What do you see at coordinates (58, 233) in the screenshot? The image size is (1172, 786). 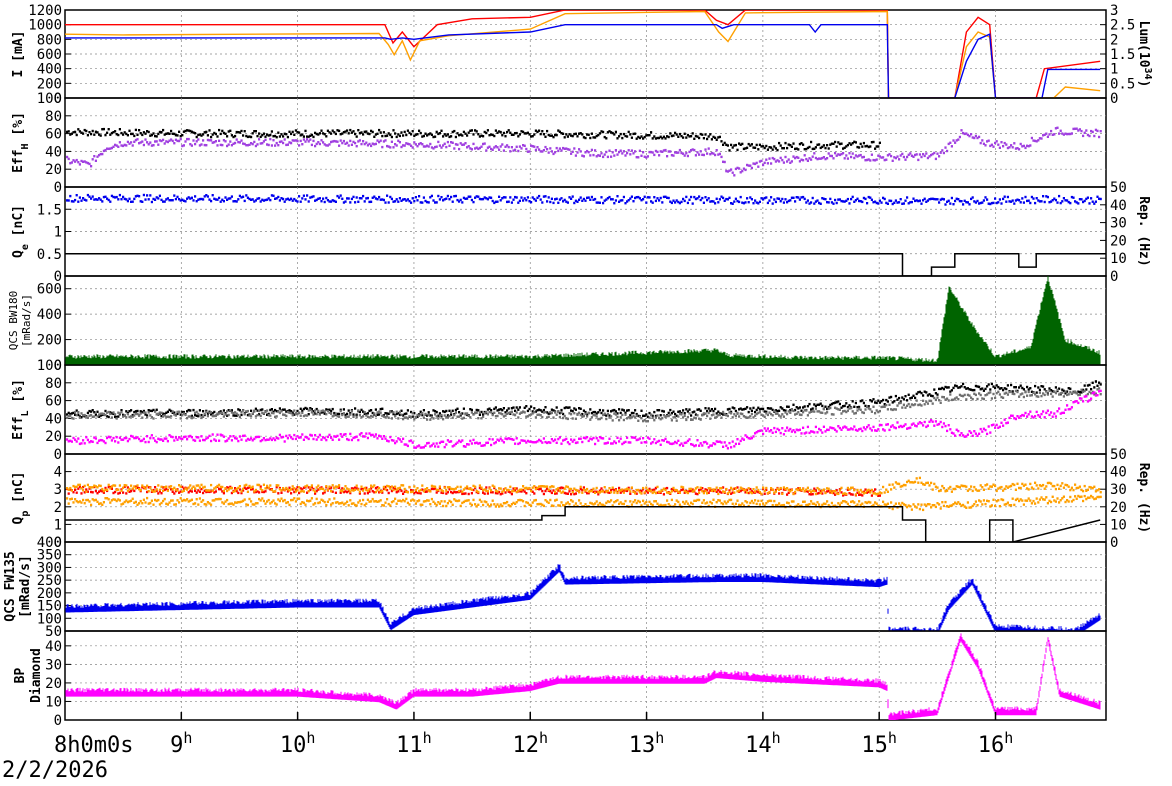 I see `ytick-label-qe: 1` at bounding box center [58, 233].